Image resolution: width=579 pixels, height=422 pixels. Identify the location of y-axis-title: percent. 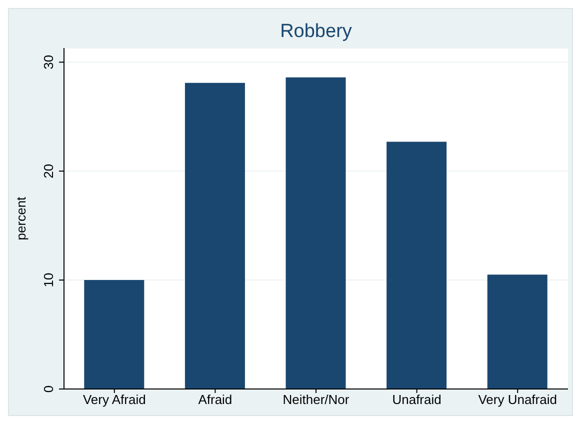
(21, 218).